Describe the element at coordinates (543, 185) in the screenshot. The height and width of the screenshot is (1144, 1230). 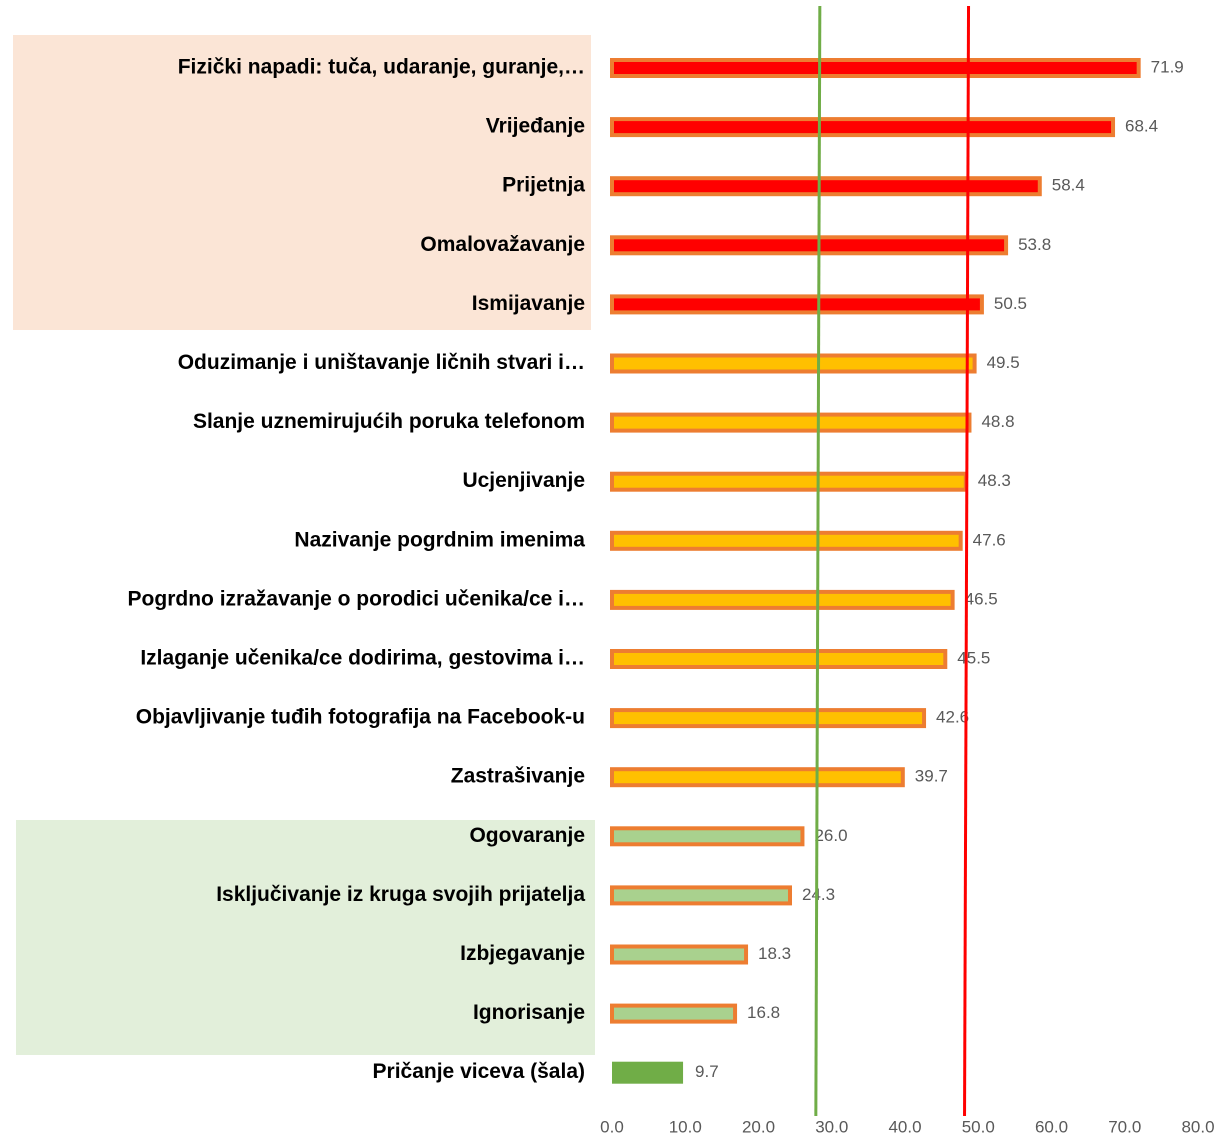
I see `category-label: Prijetnja` at that location.